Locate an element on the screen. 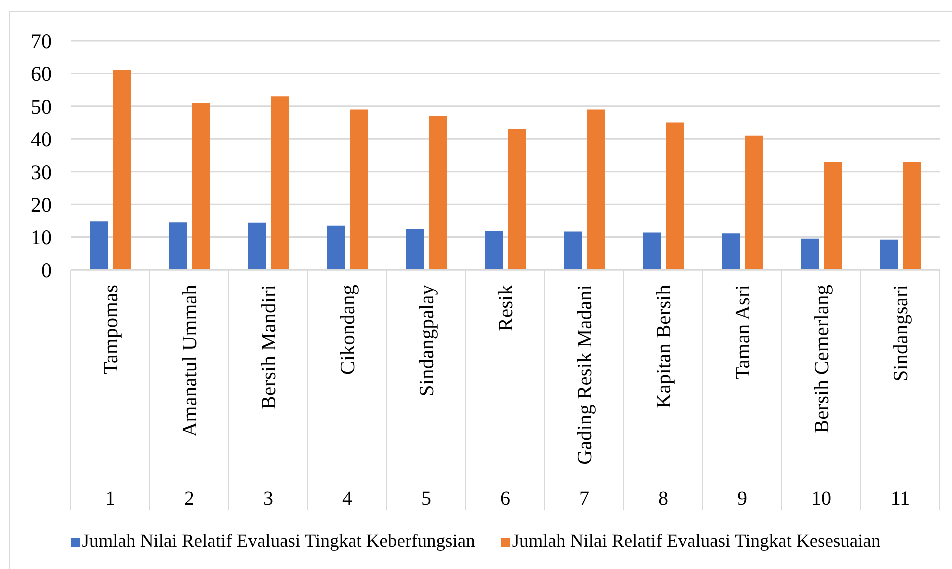 The height and width of the screenshot is (569, 952). x-tick-label: Sindangpalay is located at coordinates (427, 340).